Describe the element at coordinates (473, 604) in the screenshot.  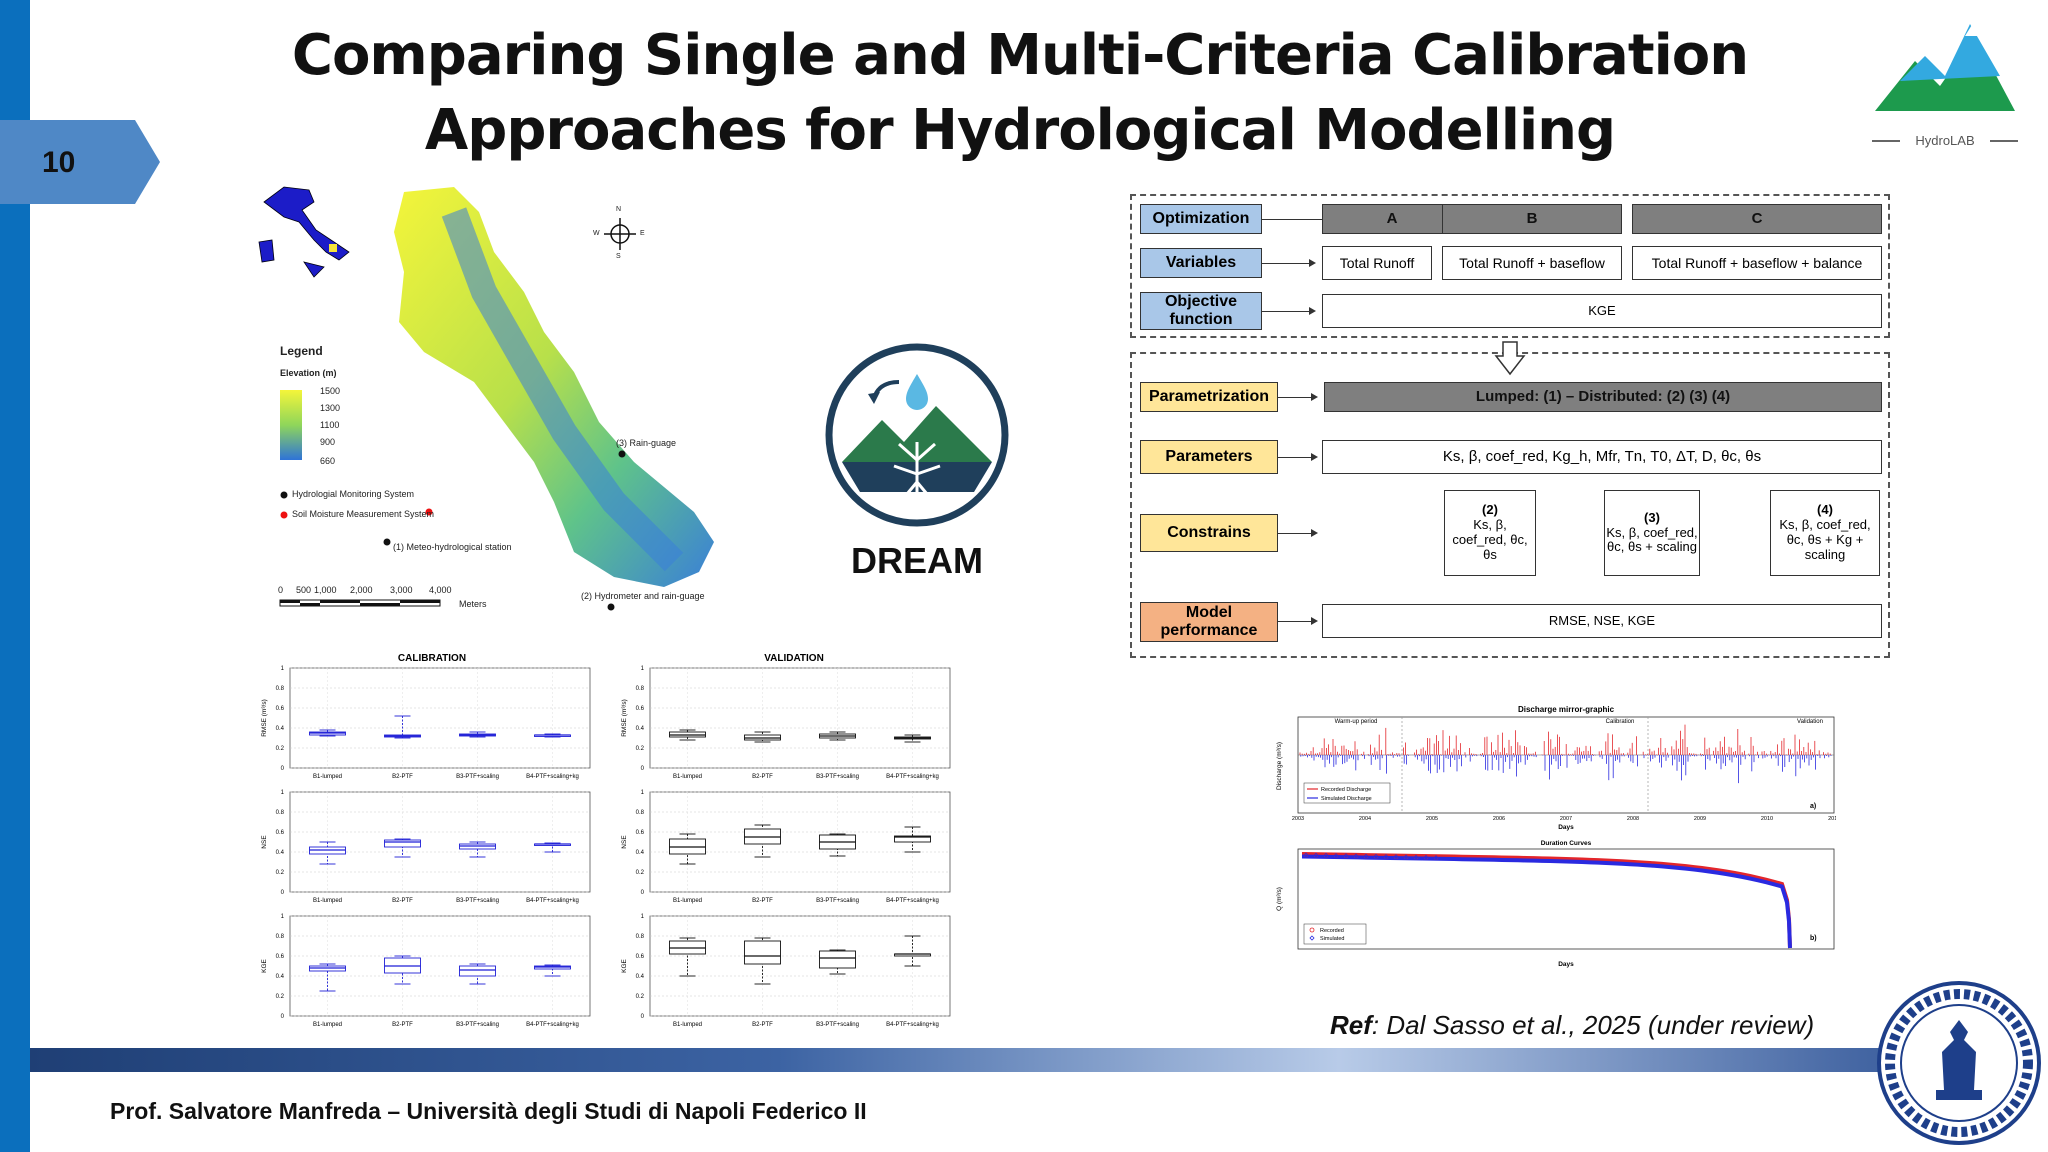
I see `scale-unit: Meters` at that location.